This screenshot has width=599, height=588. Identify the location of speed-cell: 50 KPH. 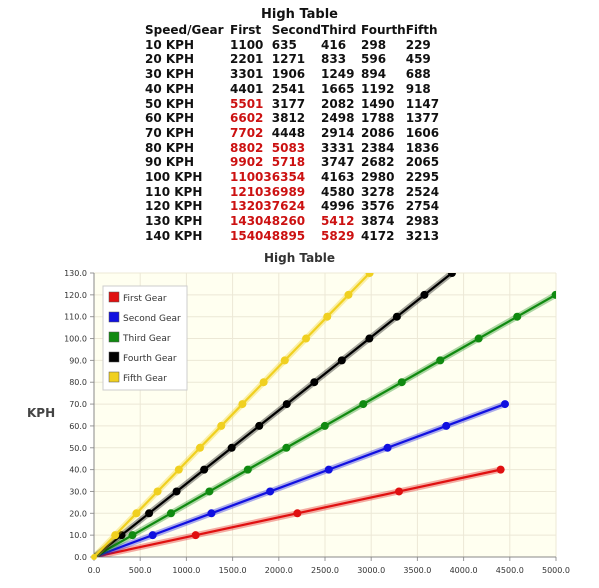
(170, 103).